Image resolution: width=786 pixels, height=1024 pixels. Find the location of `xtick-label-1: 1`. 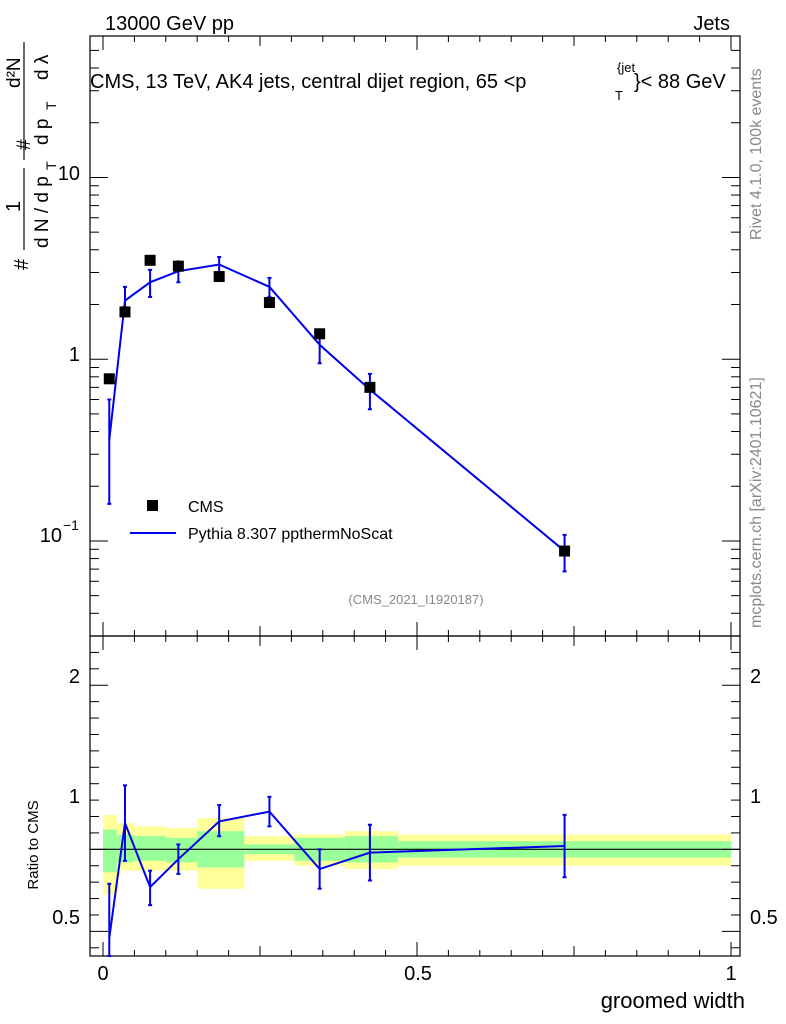

xtick-label-1: 1 is located at coordinates (730, 974).